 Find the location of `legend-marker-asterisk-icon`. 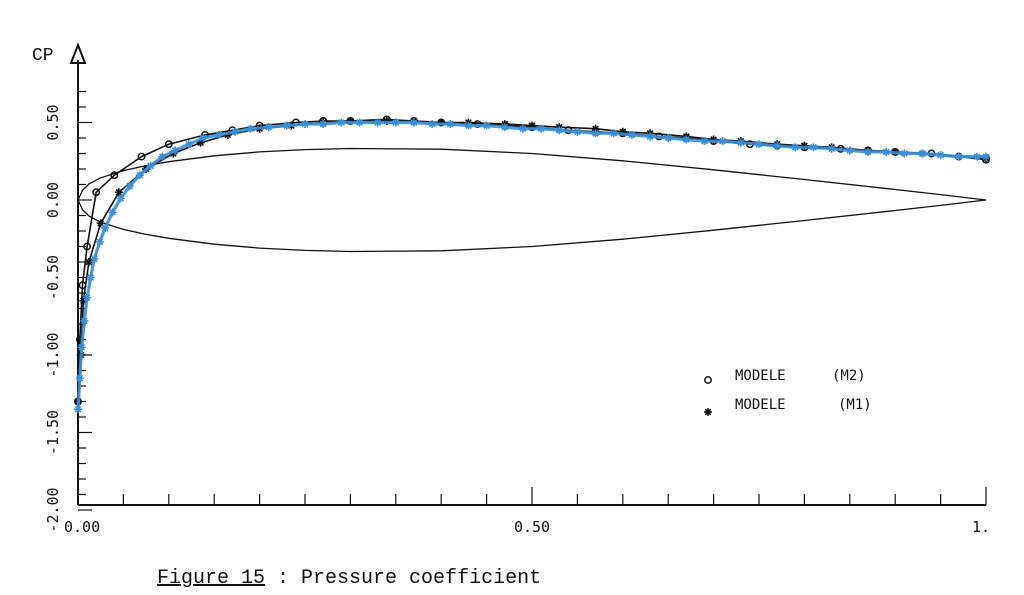

legend-marker-asterisk-icon is located at coordinates (708, 412).